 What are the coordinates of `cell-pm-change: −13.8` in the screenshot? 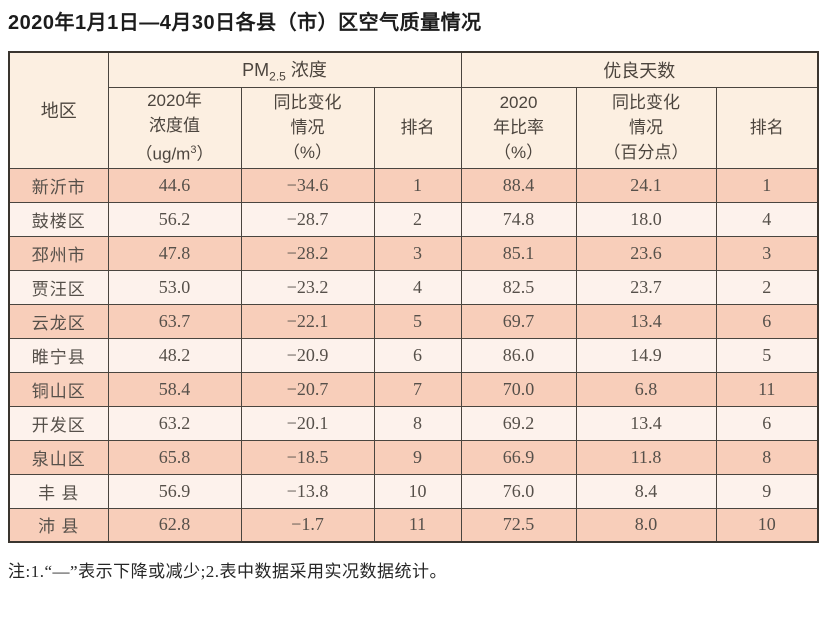 It's located at (307, 491).